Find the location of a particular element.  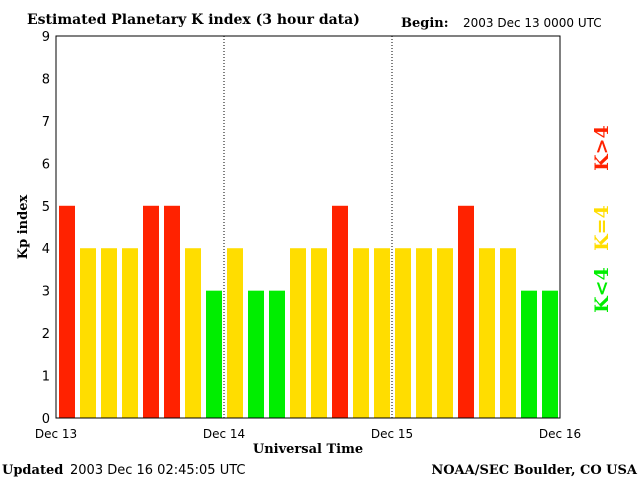

y-tick-label: 0 is located at coordinates (46, 419).